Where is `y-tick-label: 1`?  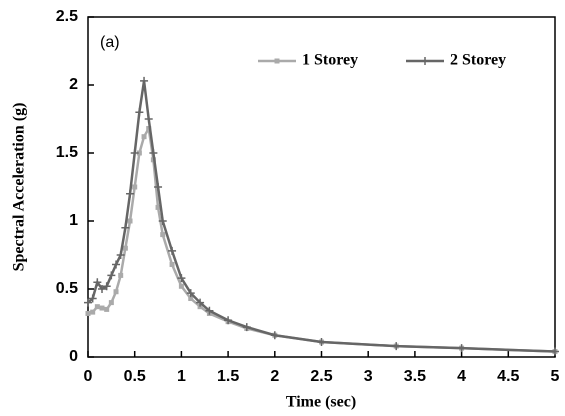 y-tick-label: 1 is located at coordinates (73, 220).